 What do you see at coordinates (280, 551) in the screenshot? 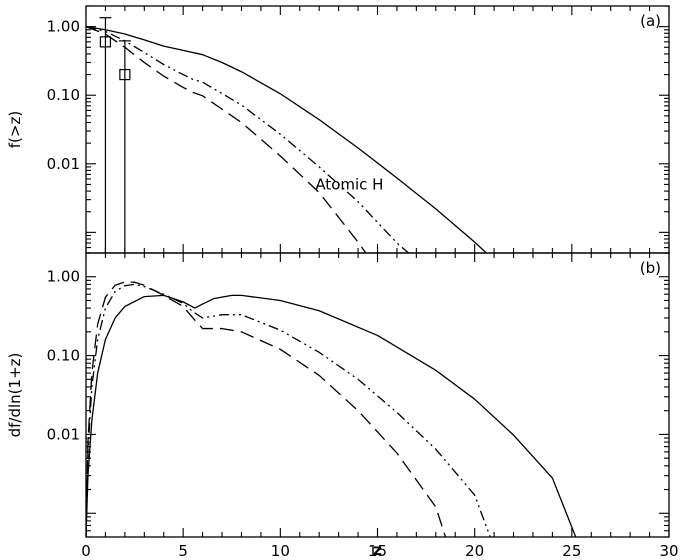
I see `x-tick-label: 10` at bounding box center [280, 551].